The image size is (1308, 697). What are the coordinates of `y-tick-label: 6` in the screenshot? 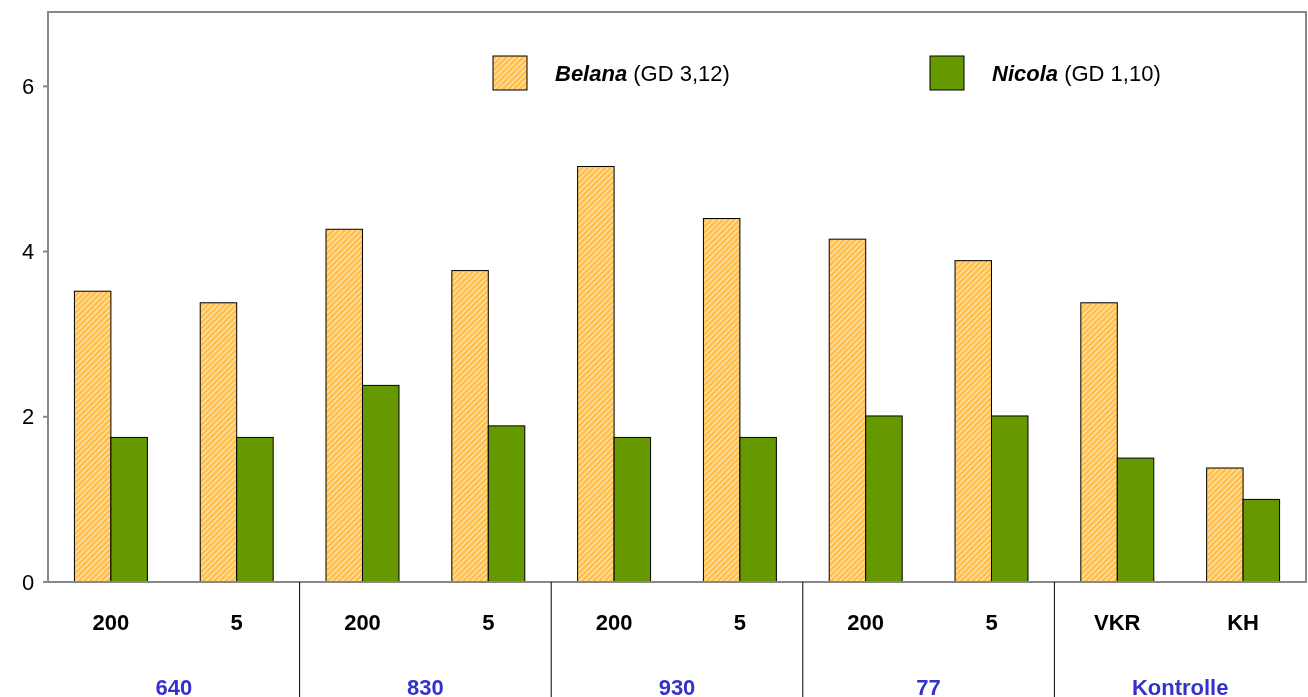 It's located at (28, 87).